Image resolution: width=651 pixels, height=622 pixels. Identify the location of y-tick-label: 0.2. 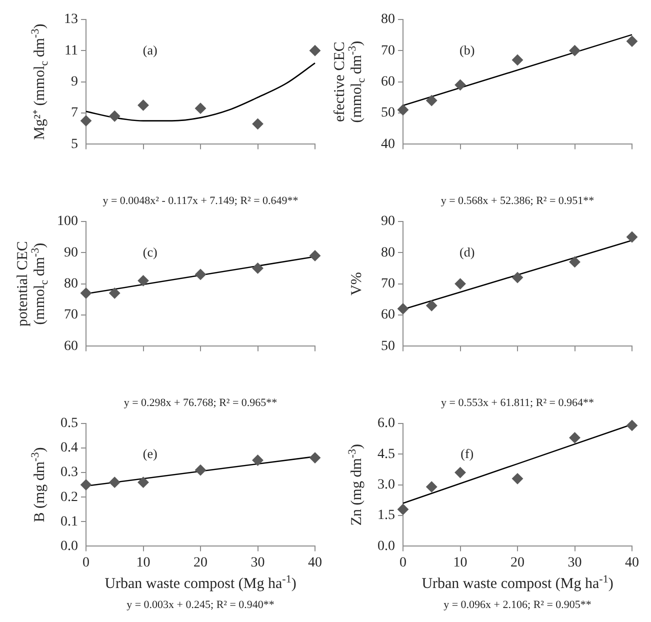
(69, 497).